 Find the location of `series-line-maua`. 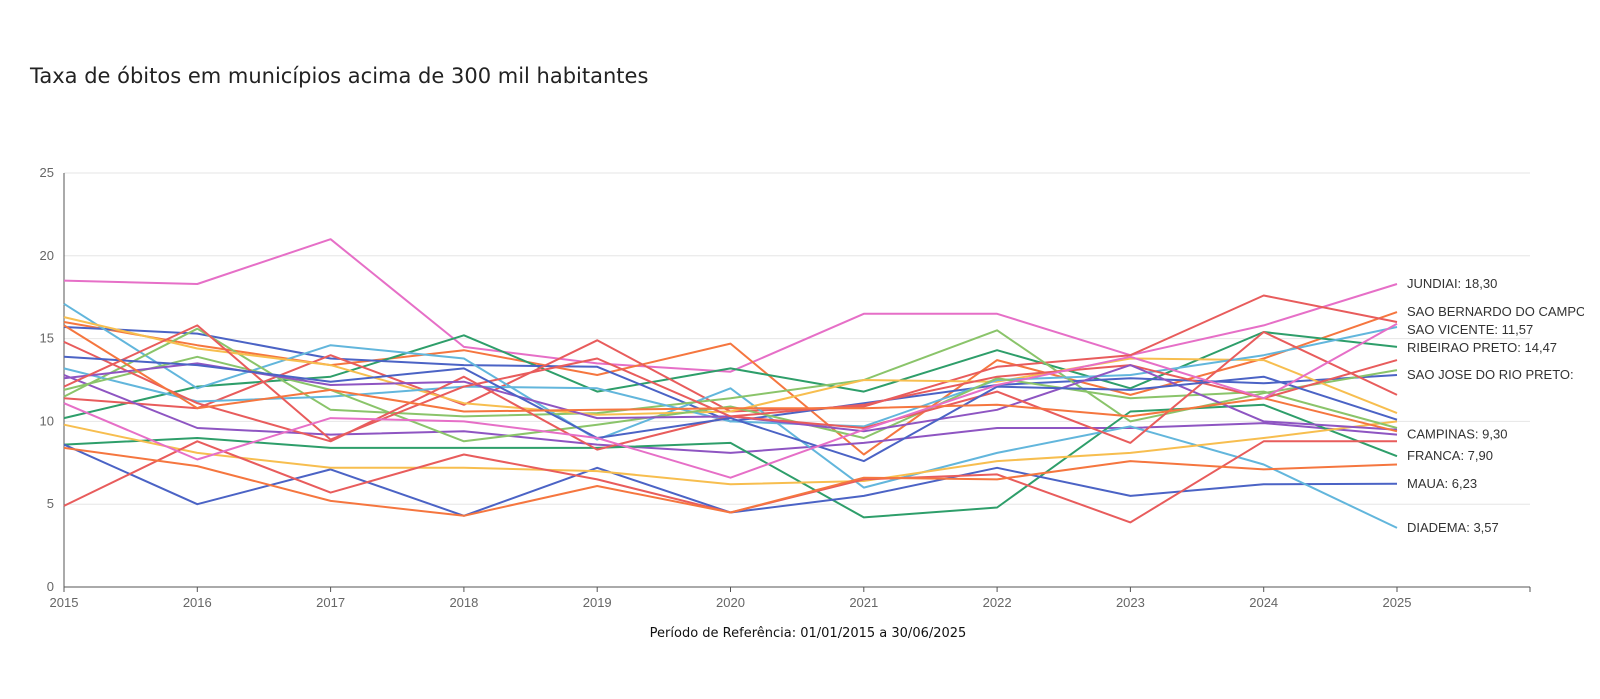

series-line-maua is located at coordinates (730, 480).